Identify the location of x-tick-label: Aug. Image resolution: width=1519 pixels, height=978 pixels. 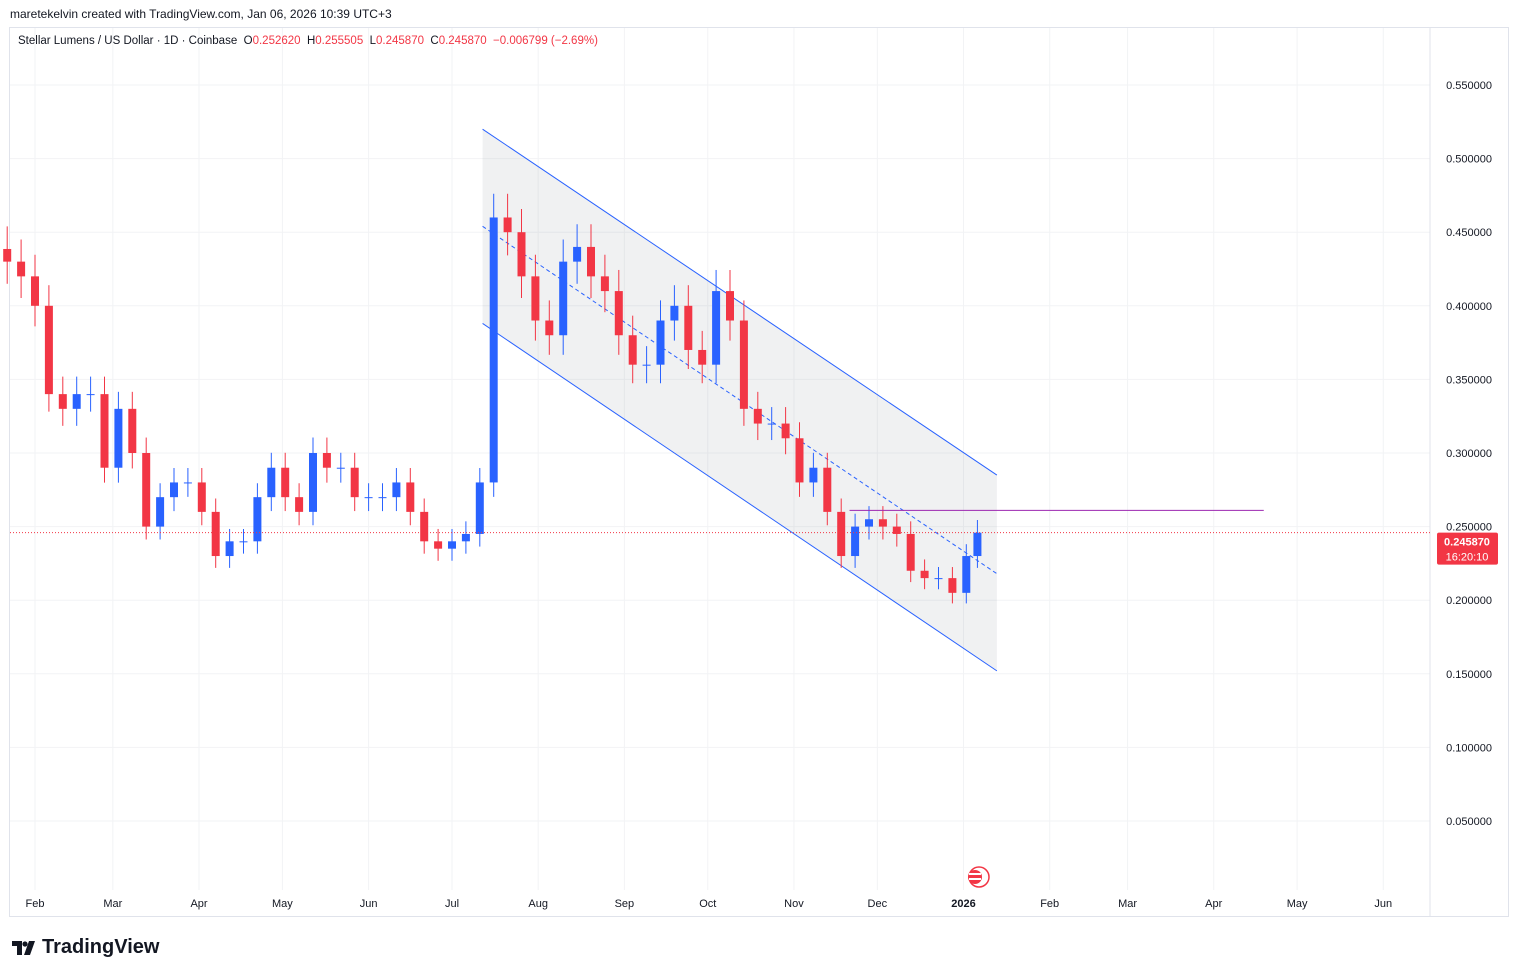
(538, 904).